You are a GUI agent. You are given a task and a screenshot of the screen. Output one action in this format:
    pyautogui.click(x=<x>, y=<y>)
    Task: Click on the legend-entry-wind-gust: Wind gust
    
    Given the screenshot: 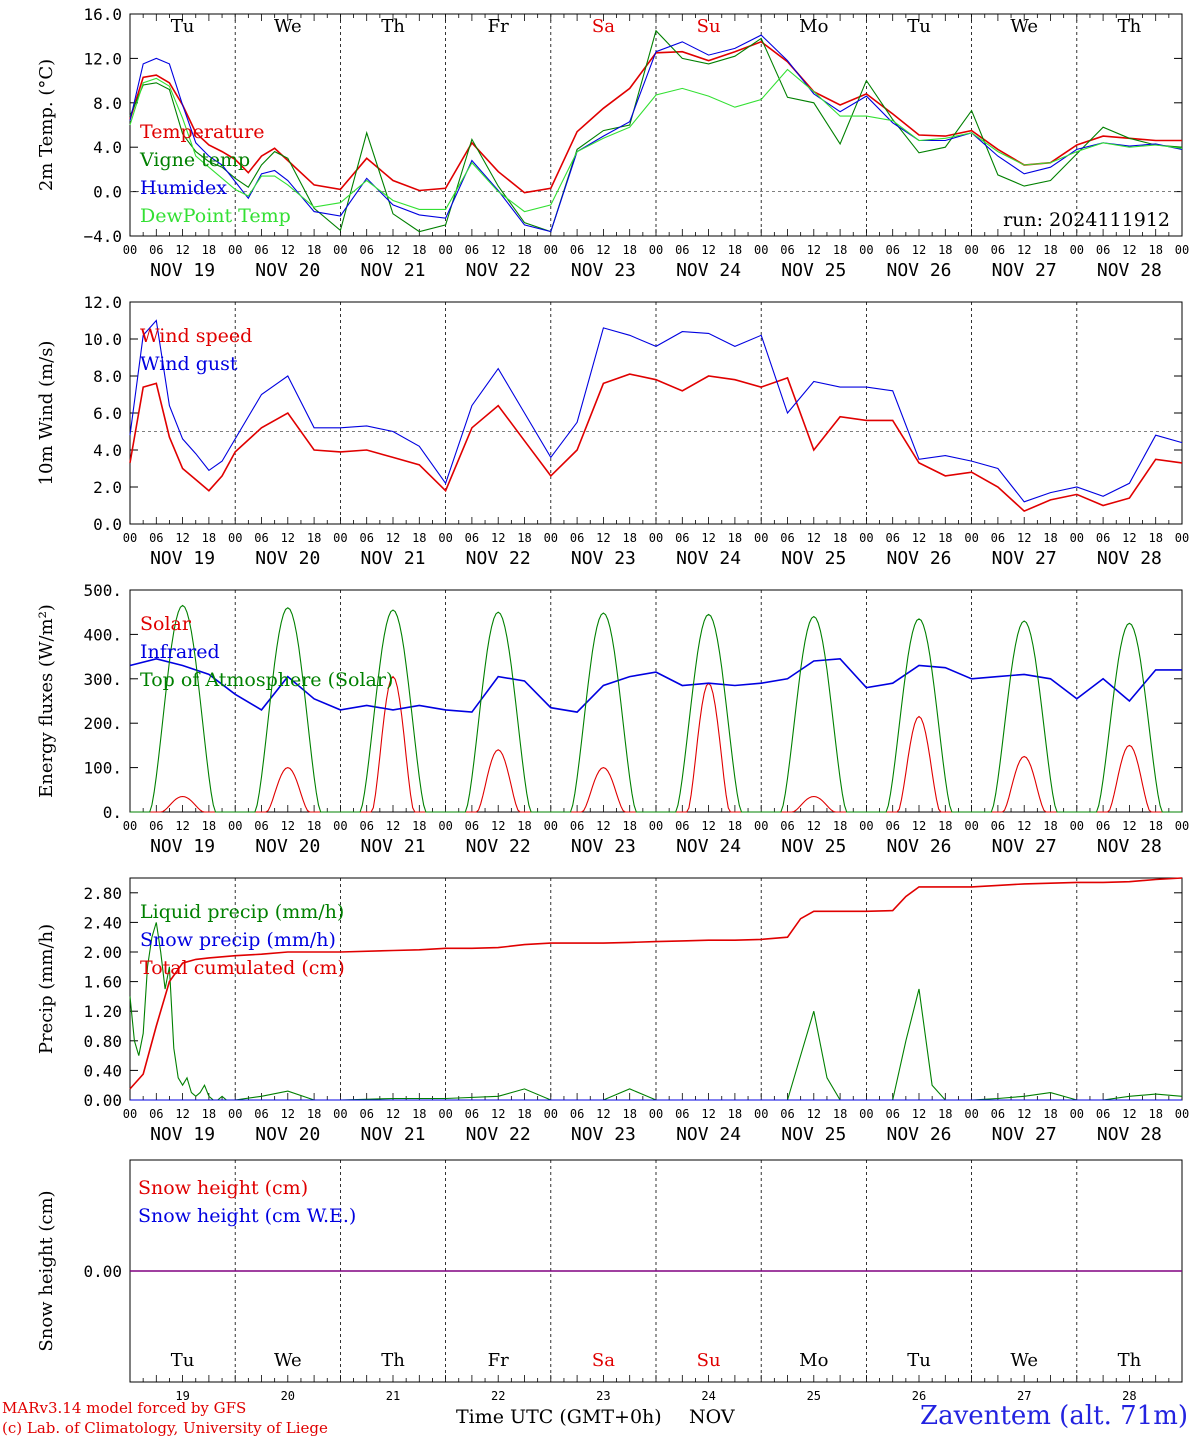 What is the action you would take?
    pyautogui.click(x=189, y=364)
    